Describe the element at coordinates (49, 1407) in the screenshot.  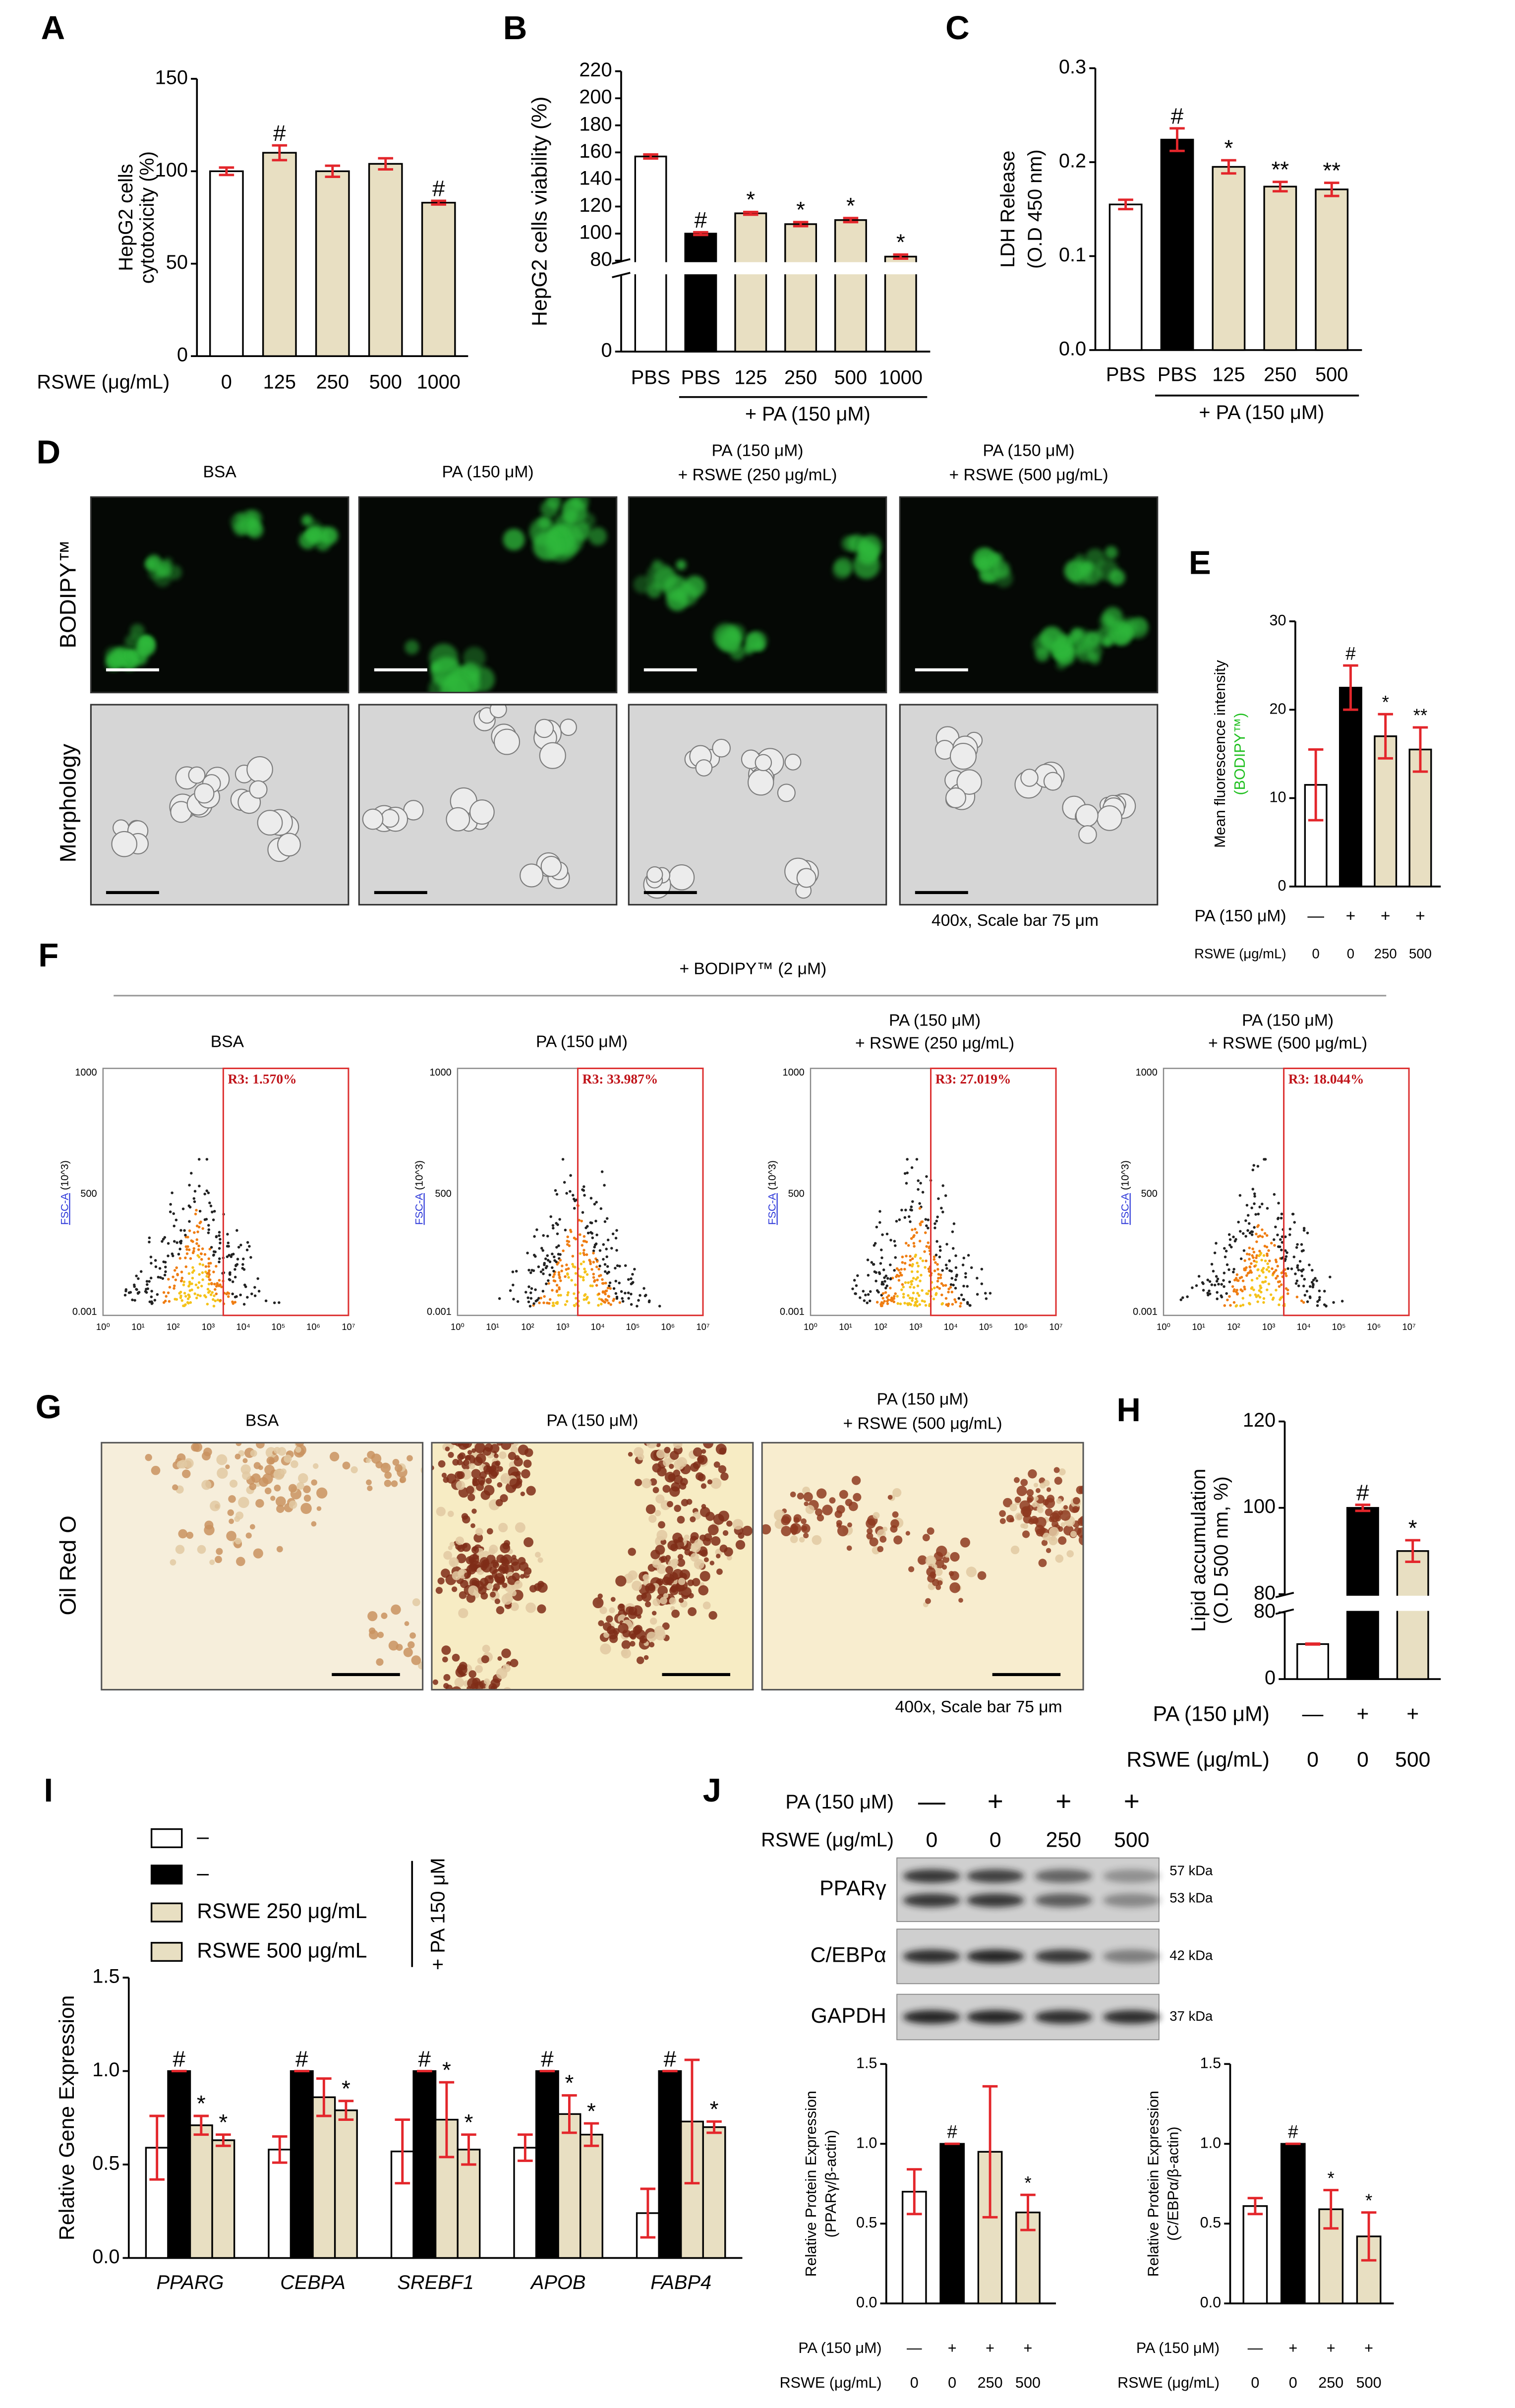
I see `panel-letter: G` at that location.